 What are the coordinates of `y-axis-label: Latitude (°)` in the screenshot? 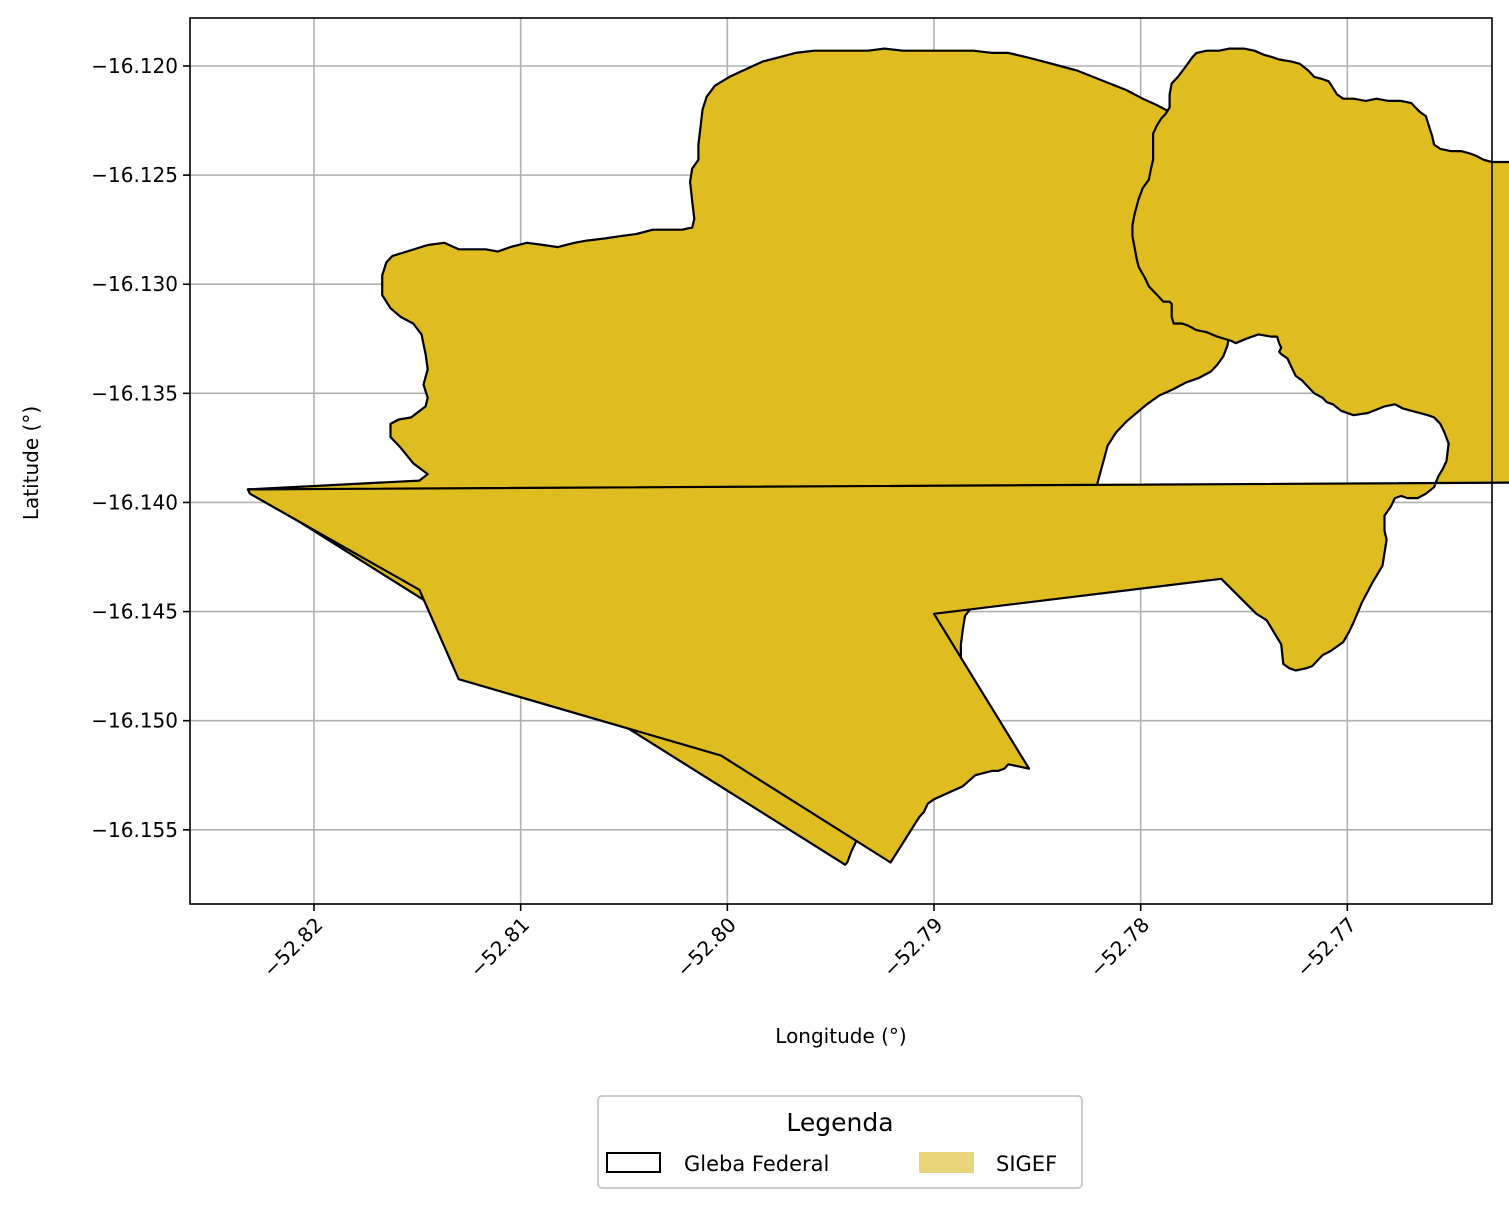 It's located at (31, 463).